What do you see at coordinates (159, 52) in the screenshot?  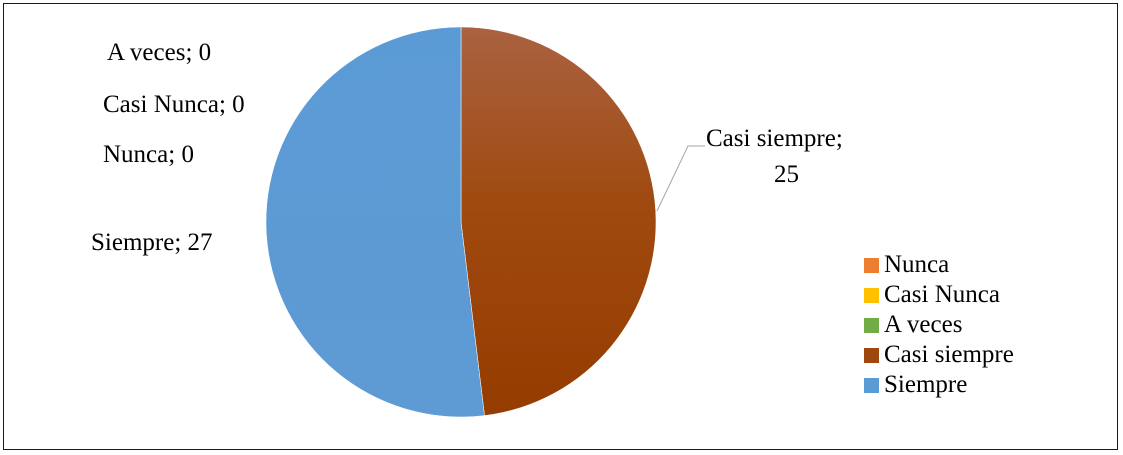 I see `data-label-a-veces: A veces; 0` at bounding box center [159, 52].